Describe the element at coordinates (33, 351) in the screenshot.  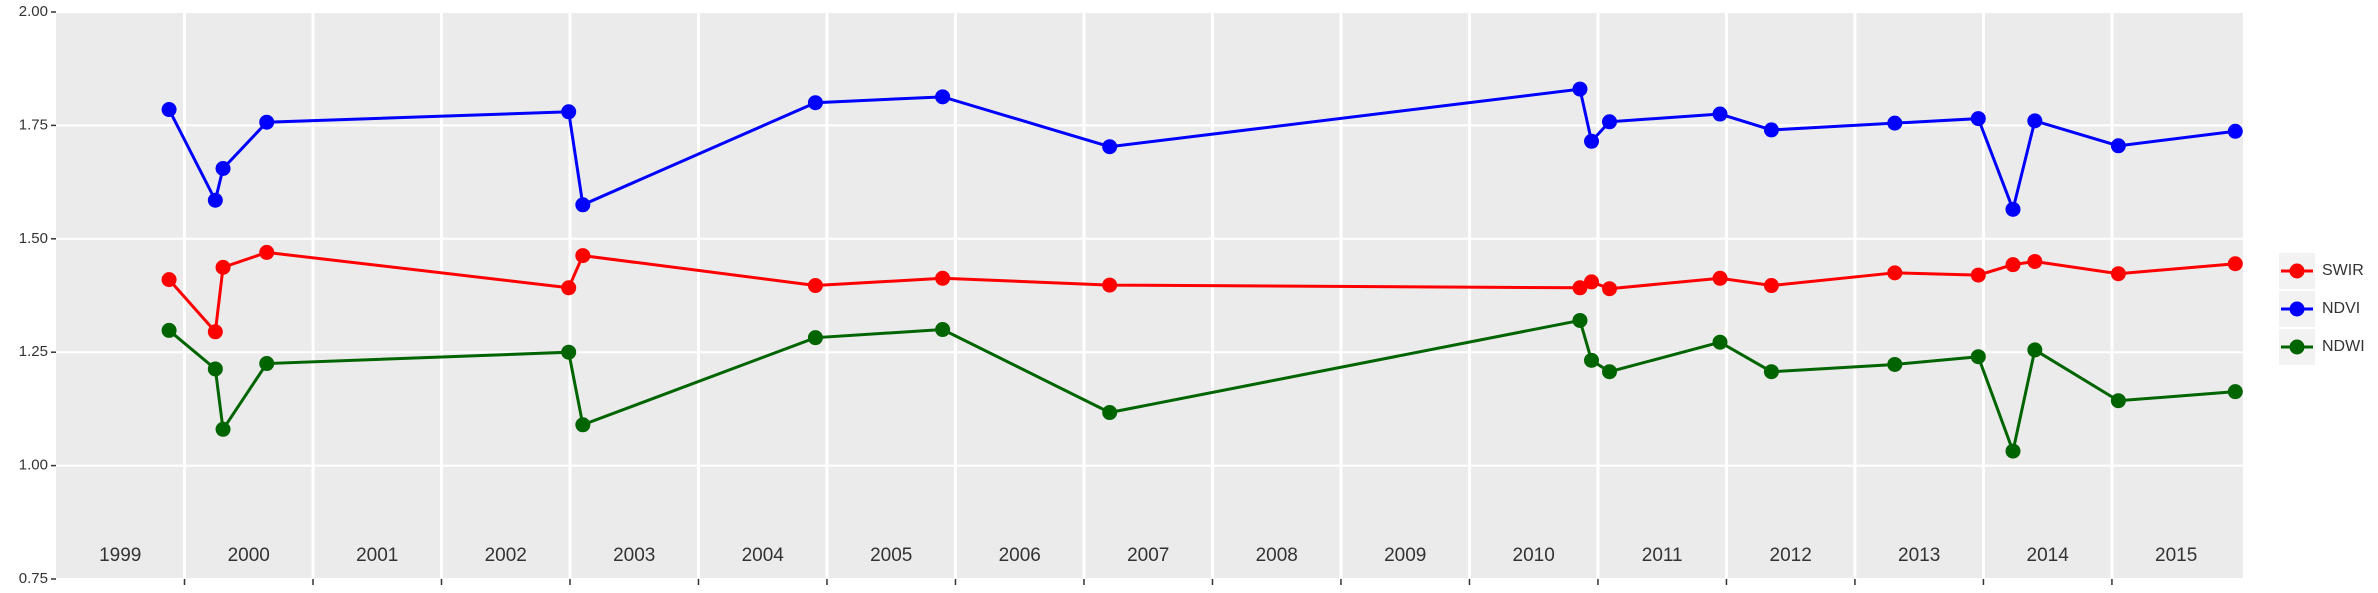
I see `y-tick-label: 1.25` at that location.